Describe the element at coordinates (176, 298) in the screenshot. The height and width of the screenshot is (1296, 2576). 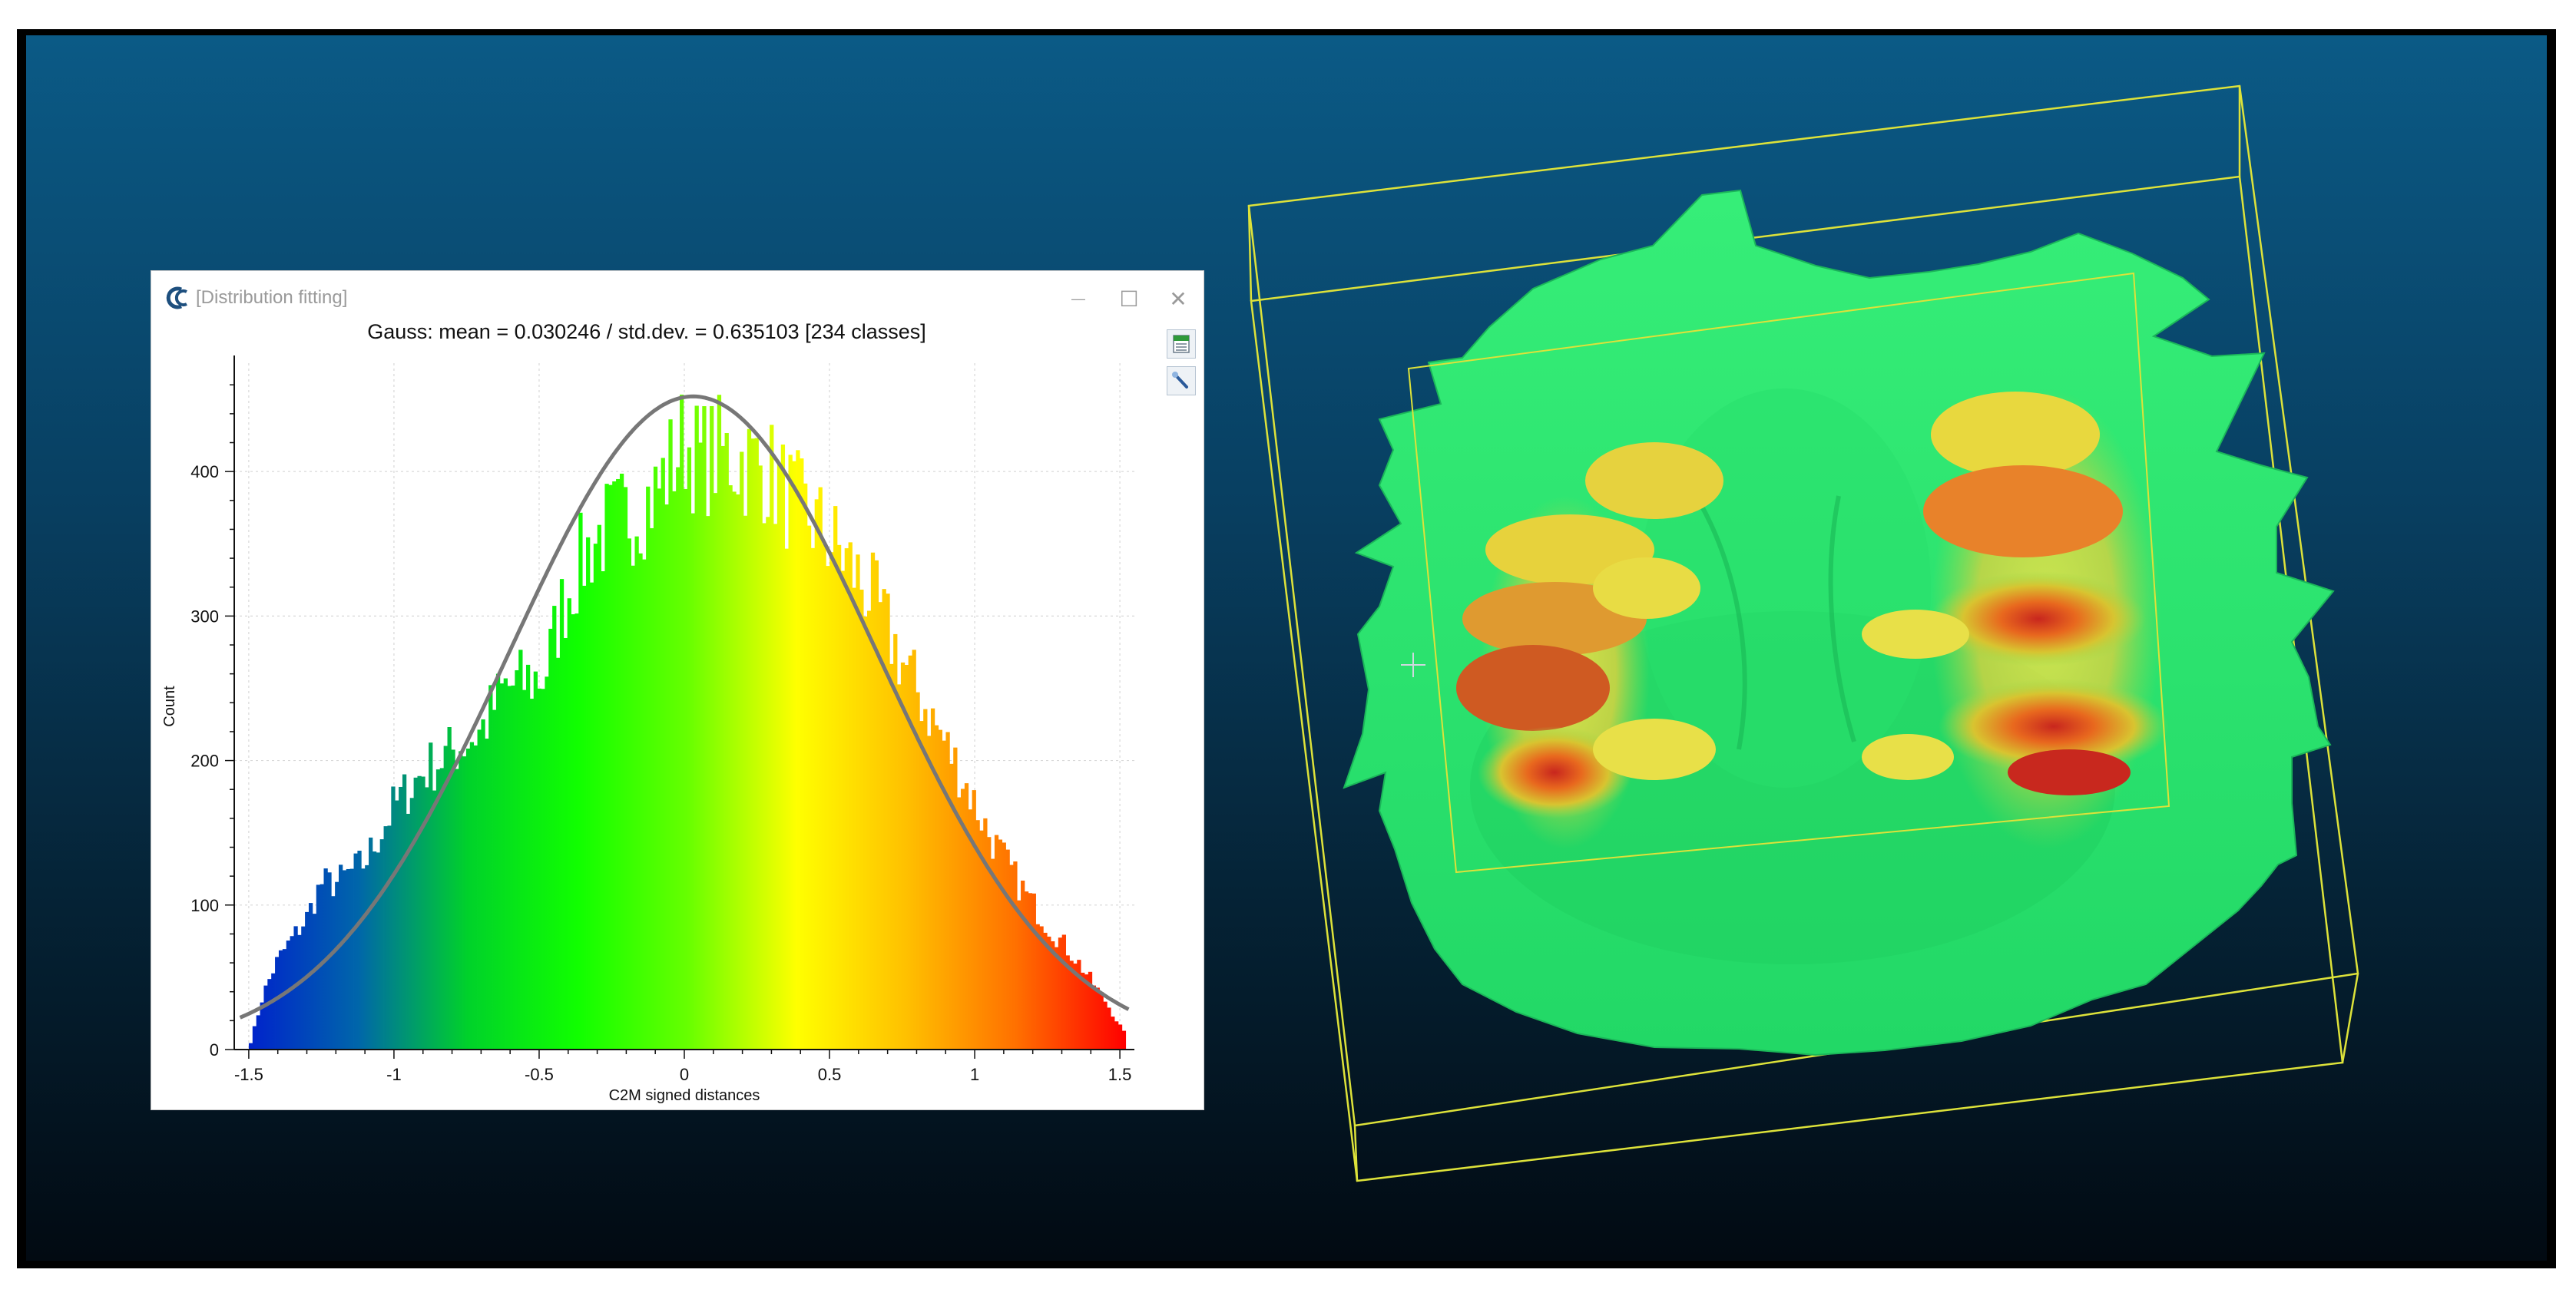
I see `cloudcompare-logo-icon` at that location.